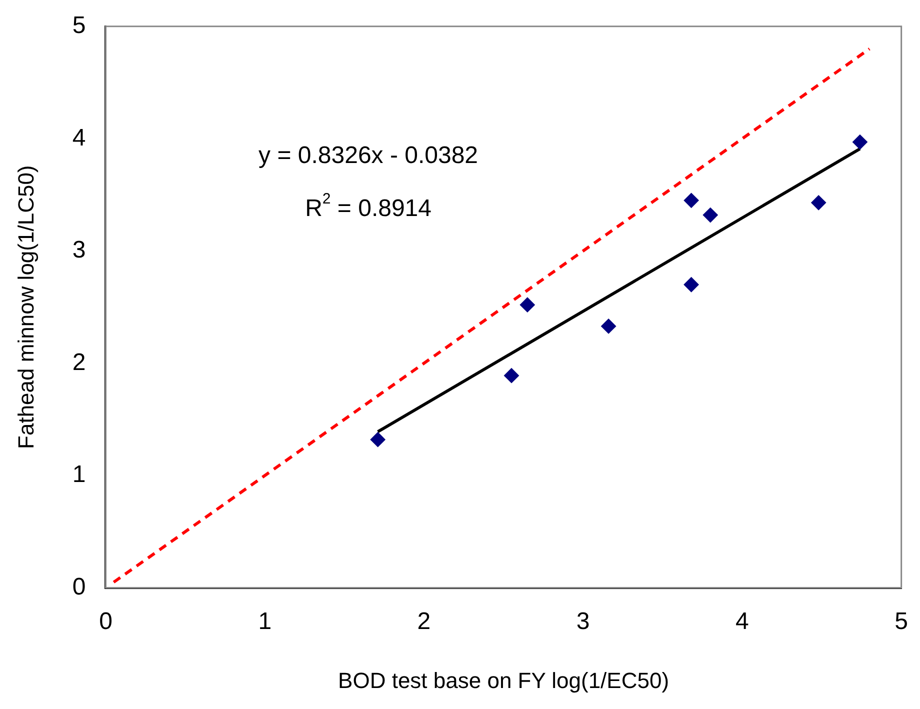 This screenshot has height=709, width=920. I want to click on y-tick-label: 2, so click(79, 362).